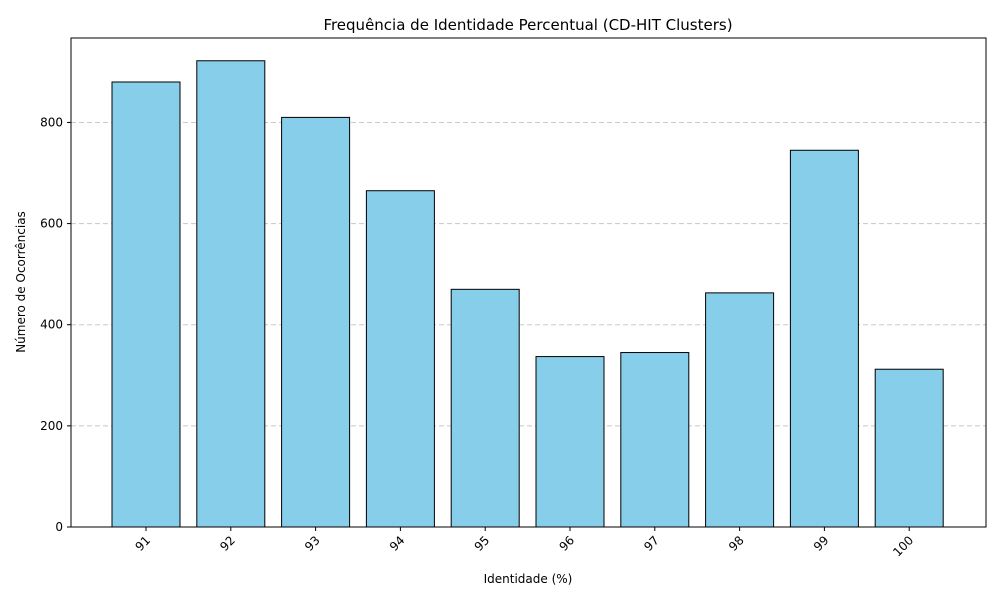 The image size is (1000, 600). I want to click on x-tick-label: 98, so click(736, 543).